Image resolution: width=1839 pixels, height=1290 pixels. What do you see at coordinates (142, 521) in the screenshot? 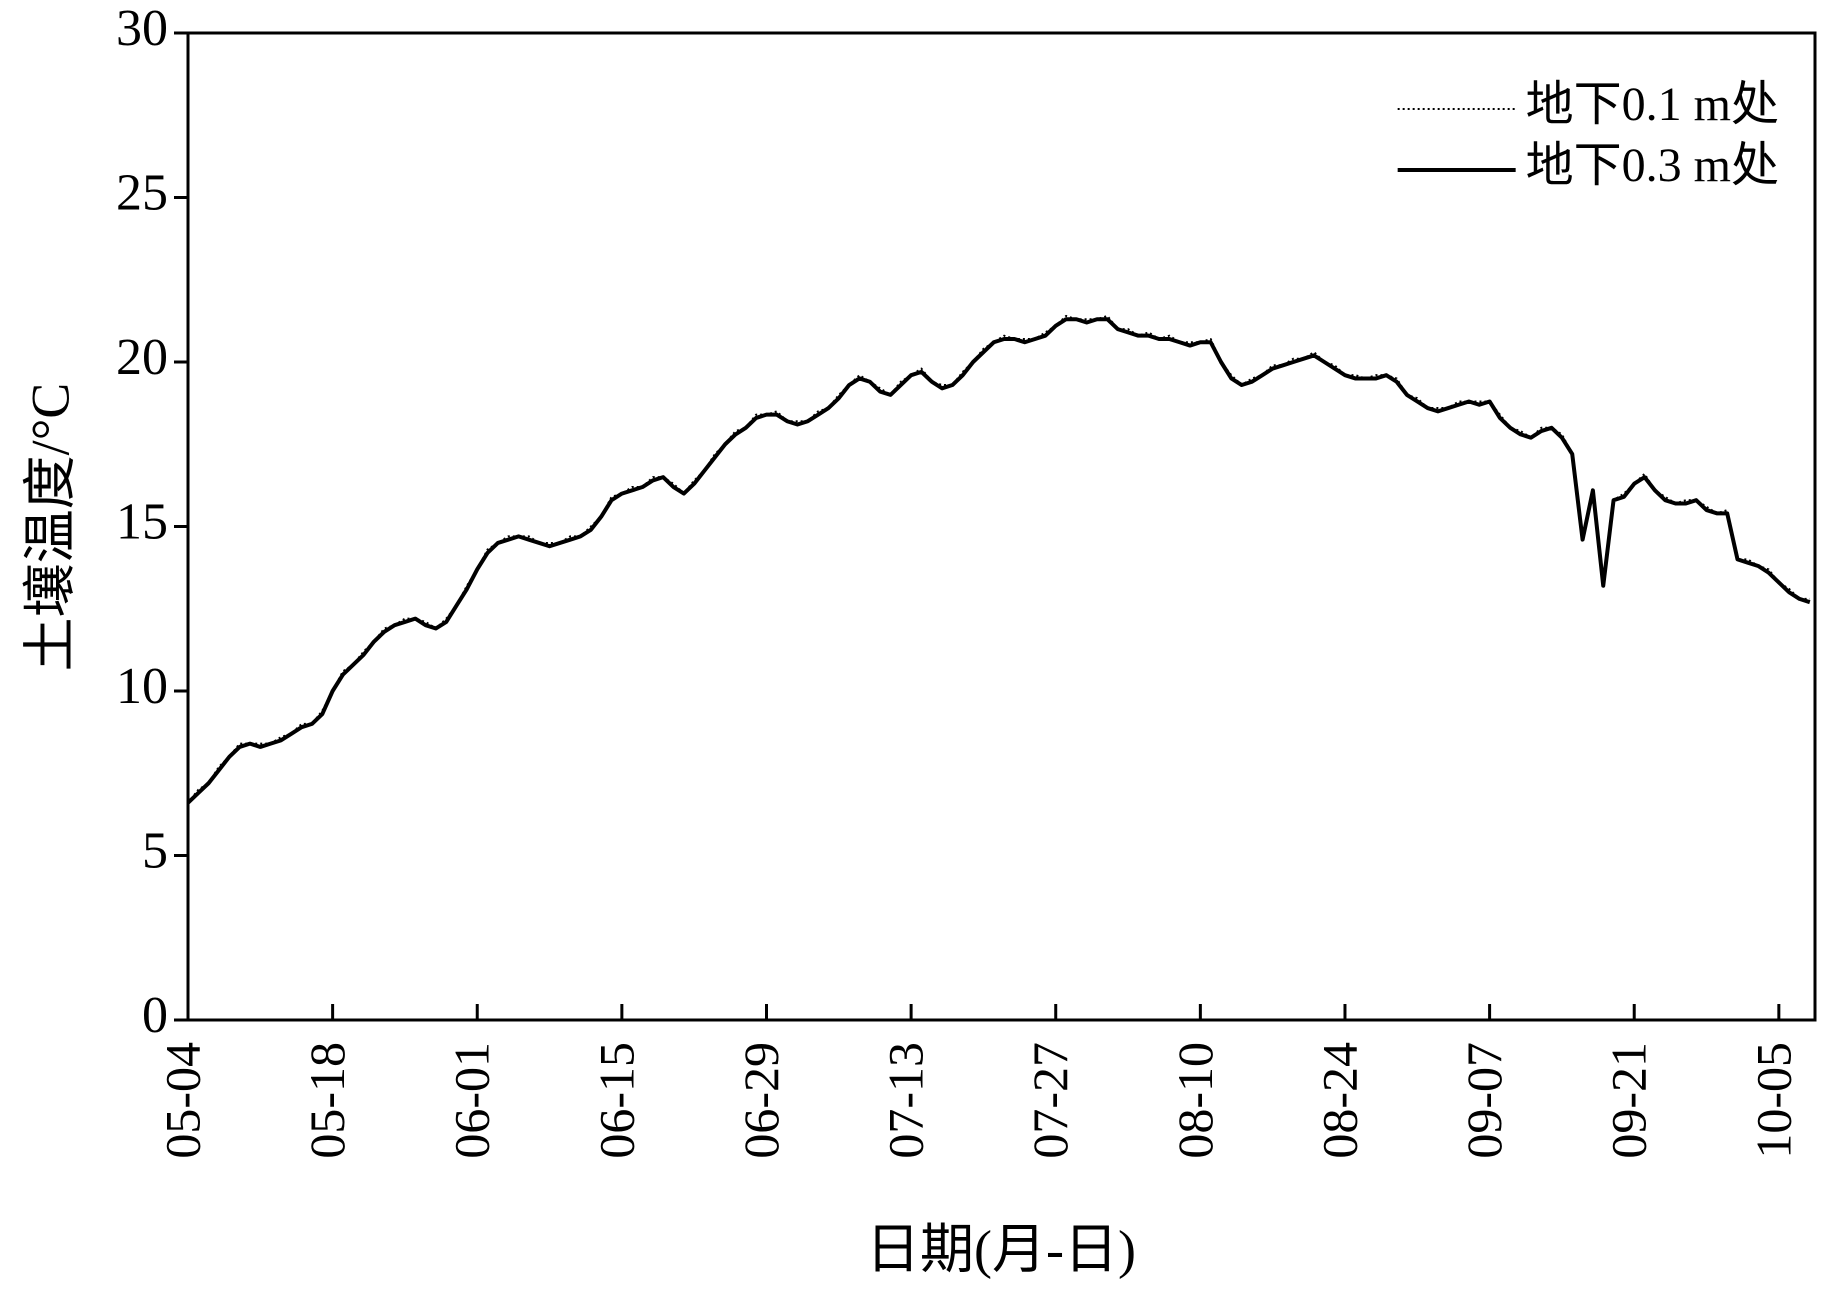
I see `y-tick-label: 15` at bounding box center [142, 521].